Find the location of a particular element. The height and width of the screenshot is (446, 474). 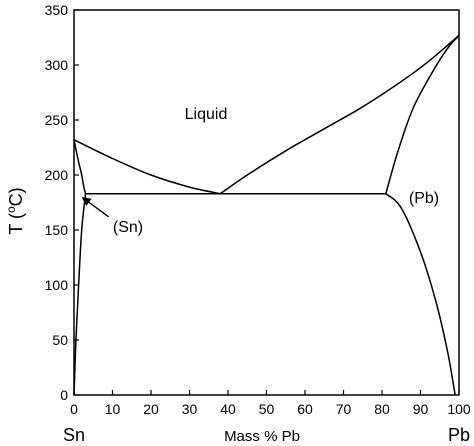

sn-phase-arrow is located at coordinates (95, 207).